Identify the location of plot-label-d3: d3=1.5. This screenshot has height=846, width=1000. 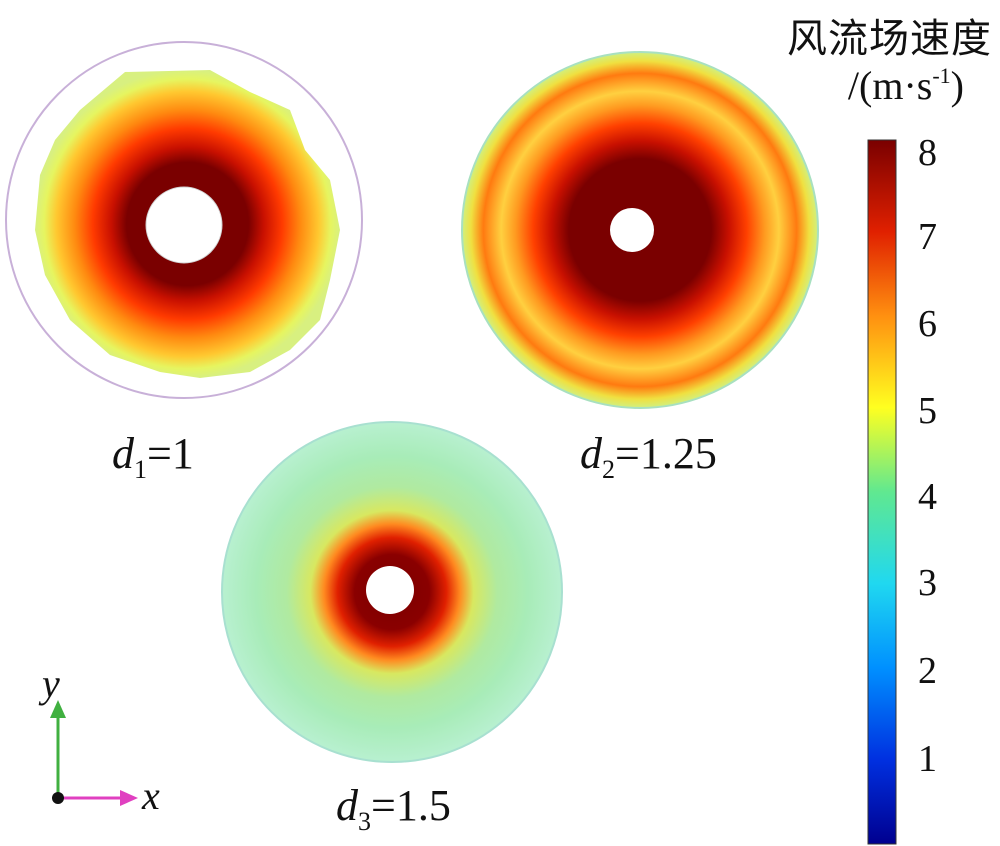
(393, 808).